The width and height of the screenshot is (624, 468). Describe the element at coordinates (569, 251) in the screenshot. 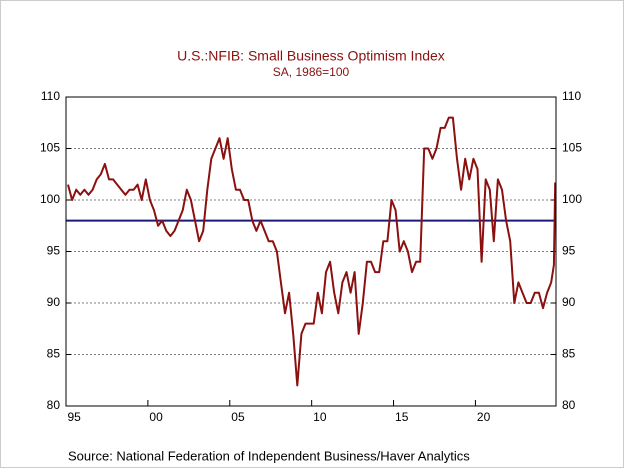

I see `y2-tick-label: 95` at that location.